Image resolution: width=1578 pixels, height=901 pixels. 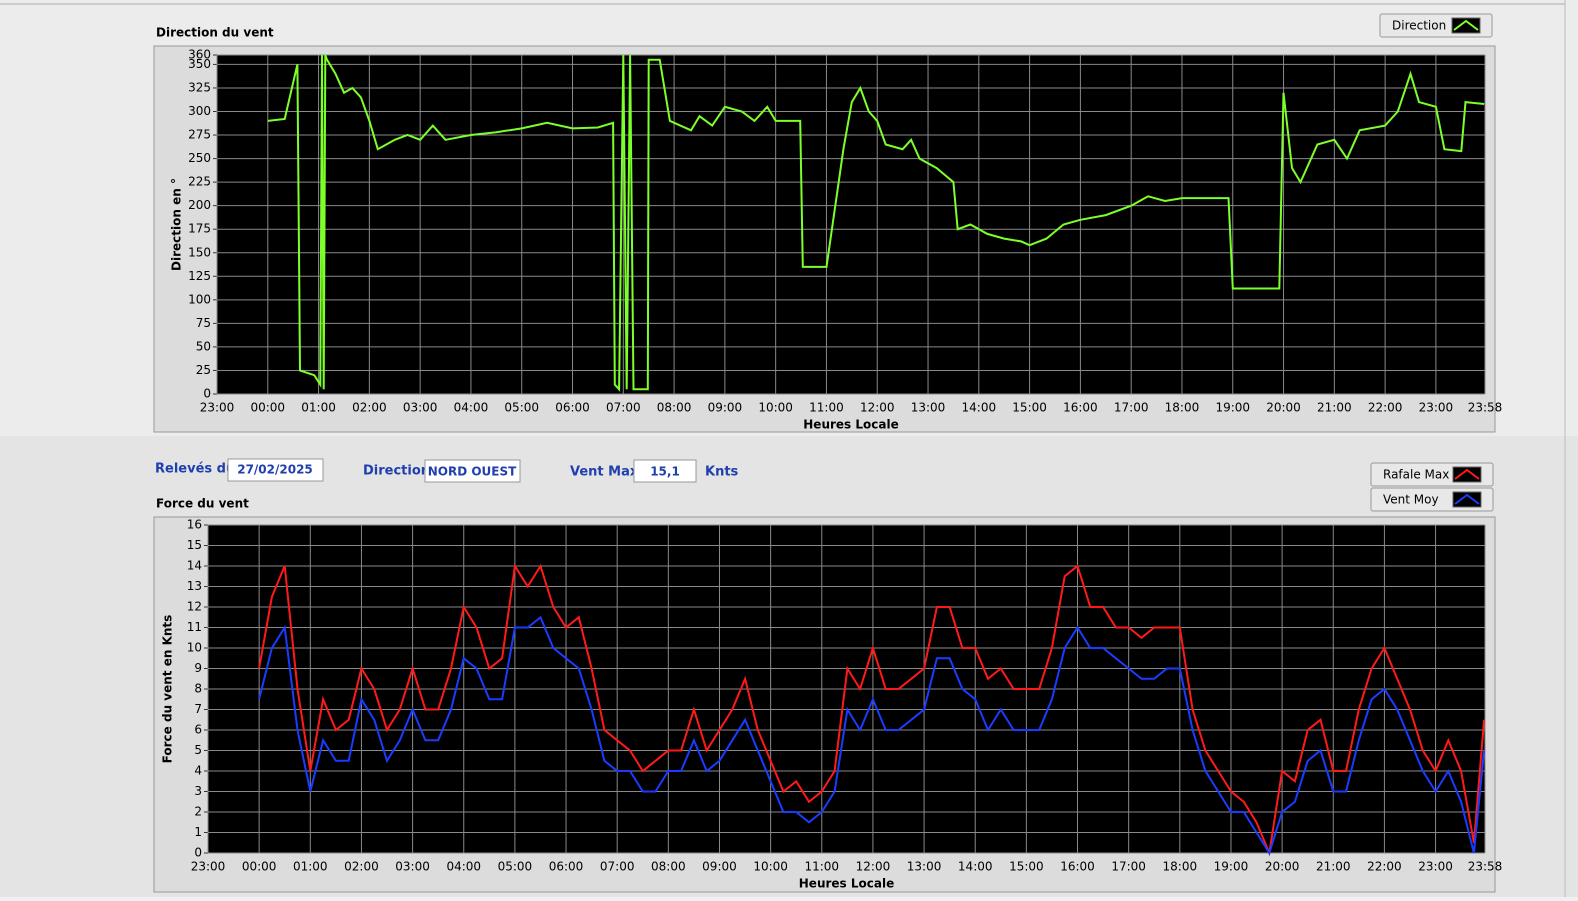 I want to click on field-value: NORD OUEST, so click(x=472, y=472).